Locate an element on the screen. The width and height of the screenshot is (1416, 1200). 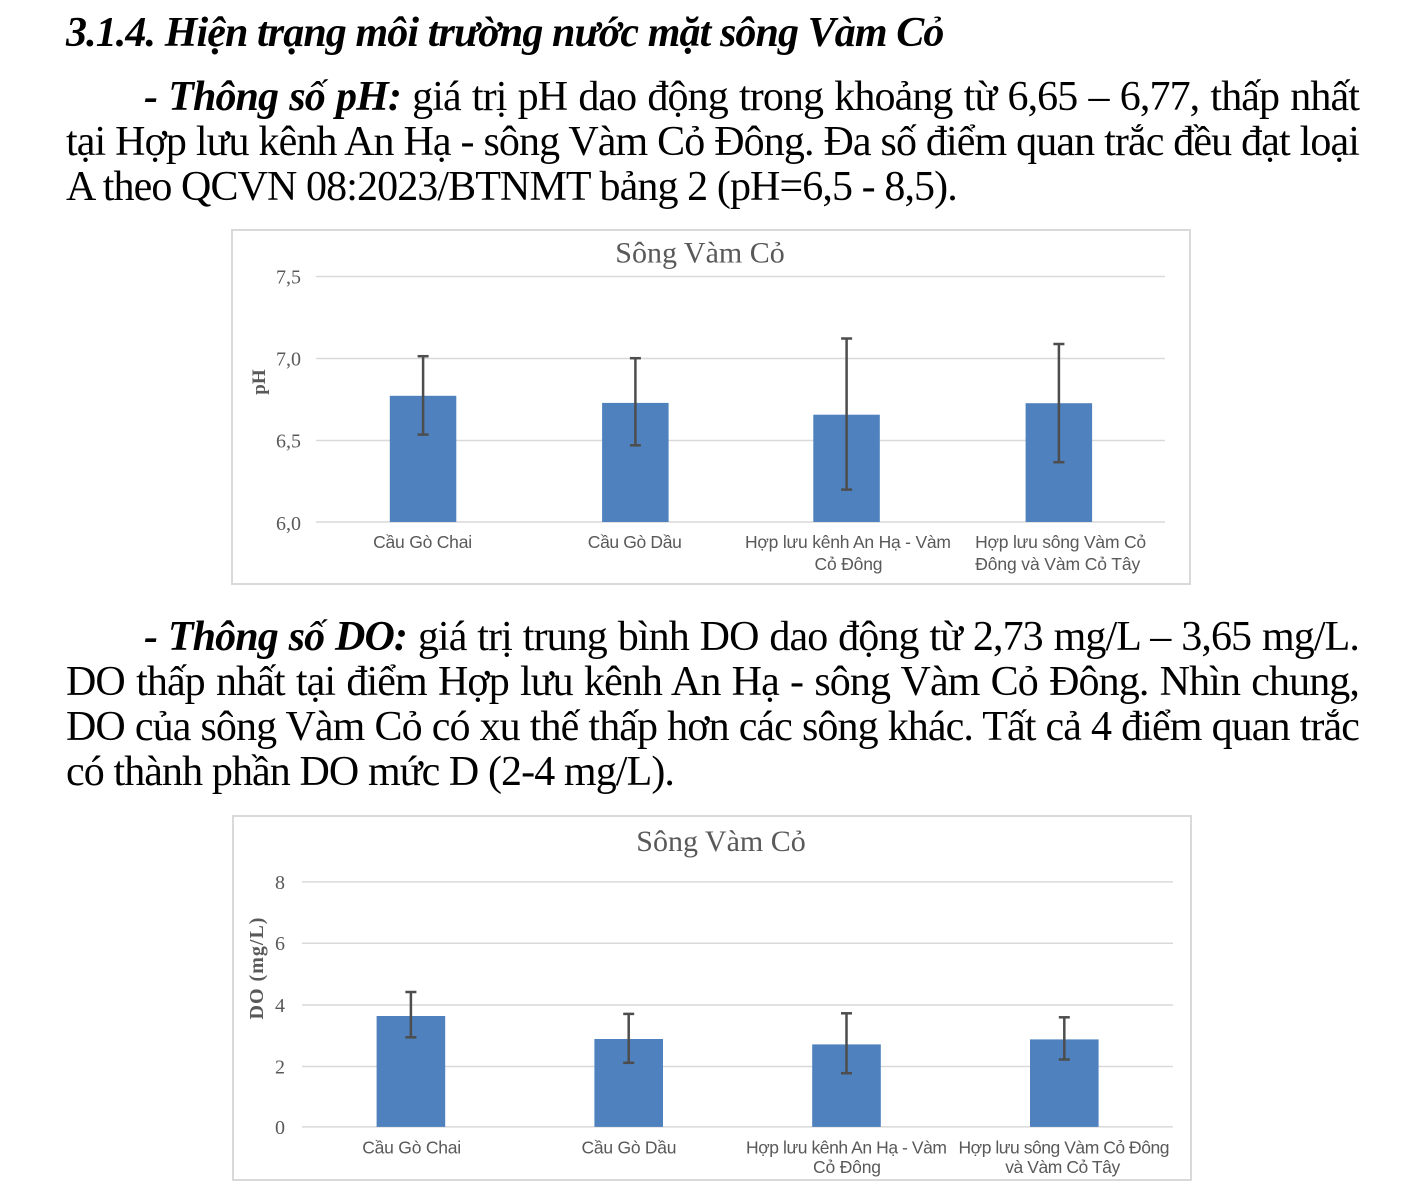
svg-text: Hợp lưu sông Vàm Cỏ Đông is located at coordinates (1064, 1147).